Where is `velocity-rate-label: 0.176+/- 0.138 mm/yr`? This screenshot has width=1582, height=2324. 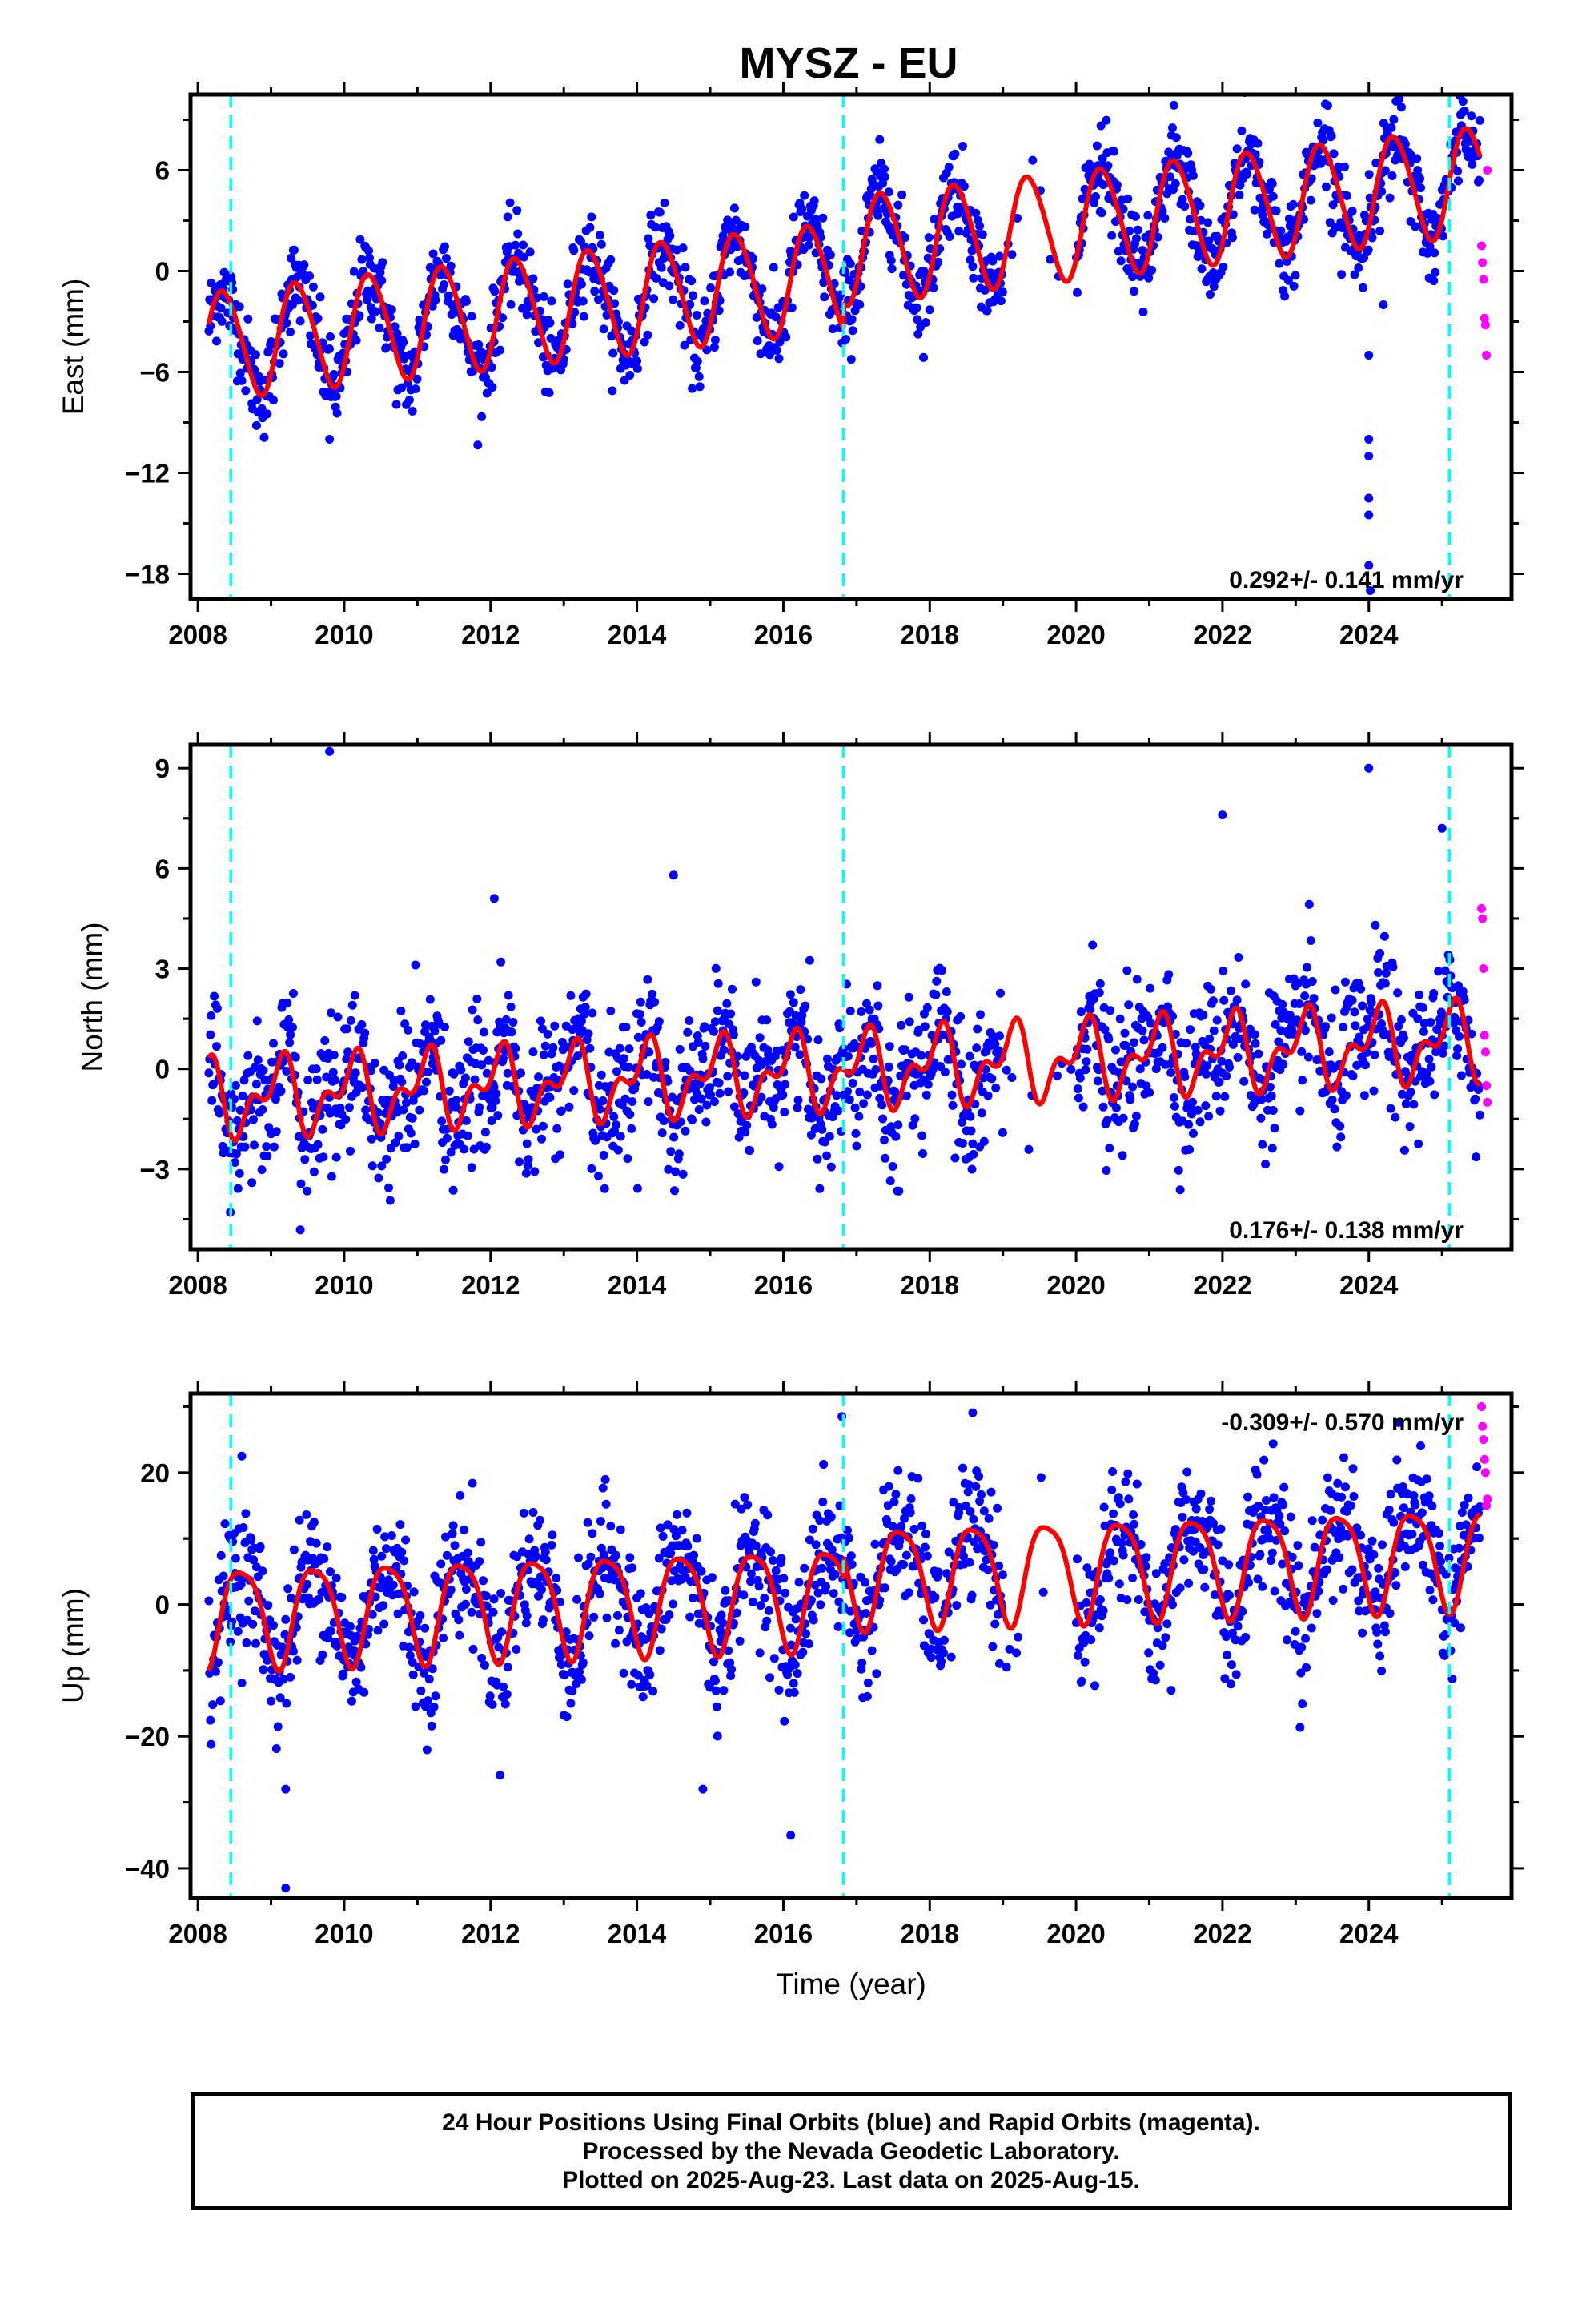
velocity-rate-label: 0.176+/- 0.138 mm/yr is located at coordinates (1346, 1230).